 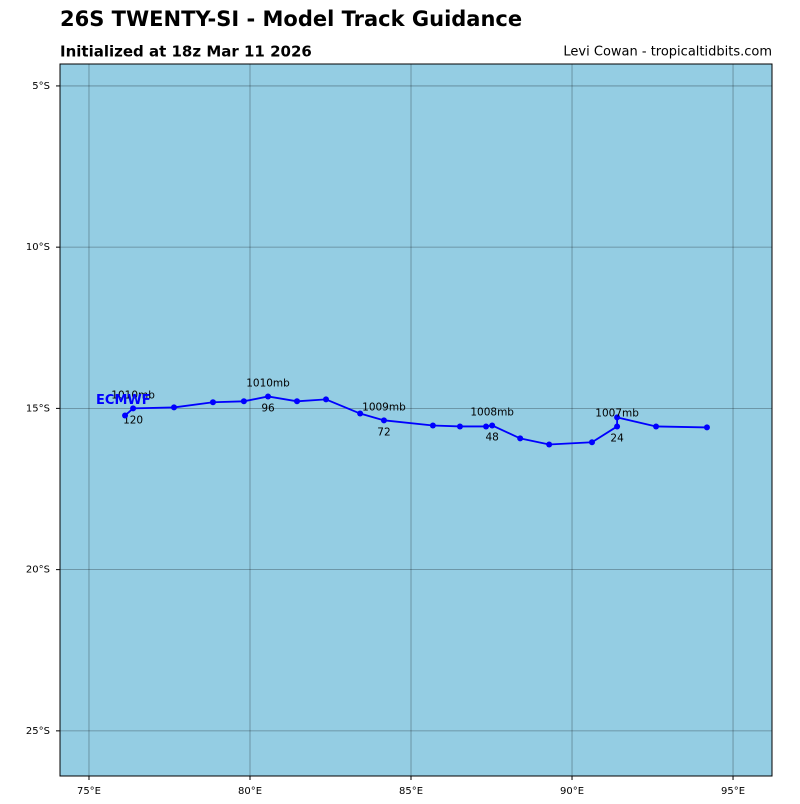 What do you see at coordinates (250, 791) in the screenshot?
I see `x-tick-label: 80°E` at bounding box center [250, 791].